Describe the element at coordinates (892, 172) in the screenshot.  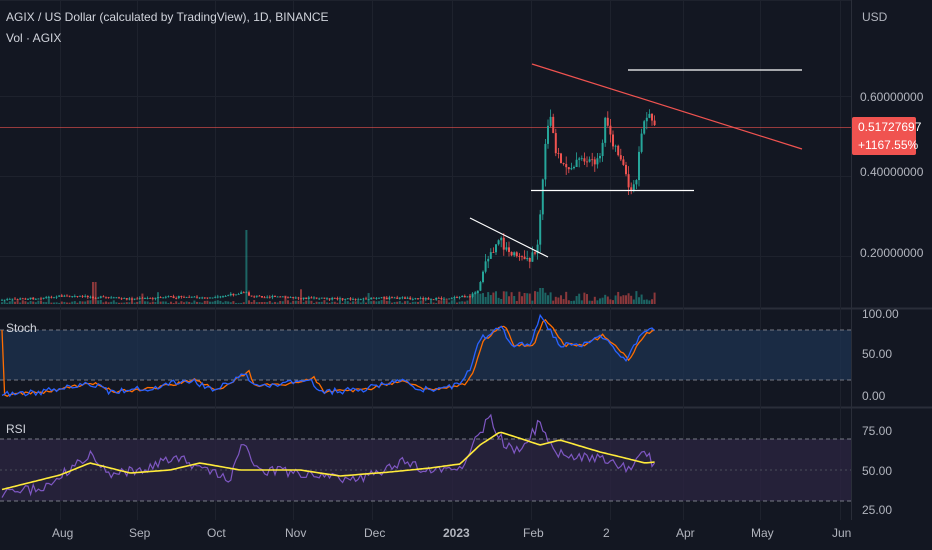
I see `price-tick-1: 0.40000000` at that location.